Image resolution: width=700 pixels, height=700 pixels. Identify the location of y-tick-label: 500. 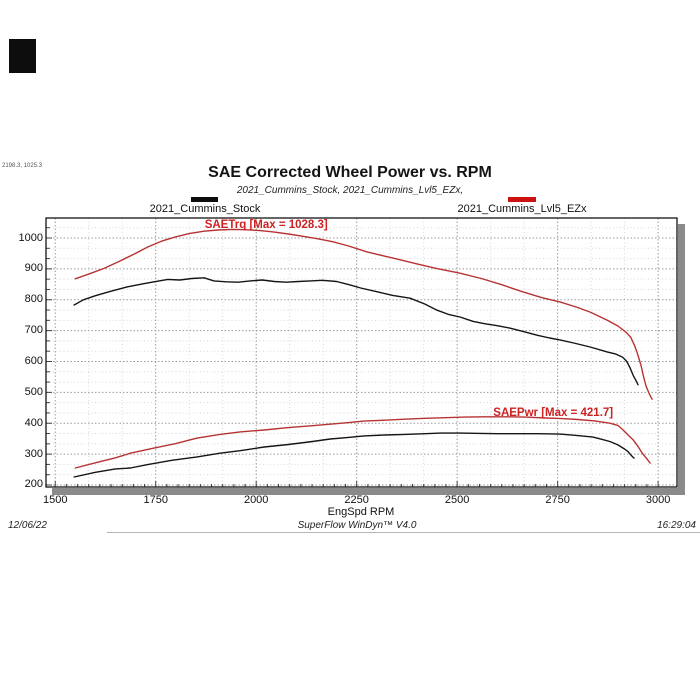
(33, 391).